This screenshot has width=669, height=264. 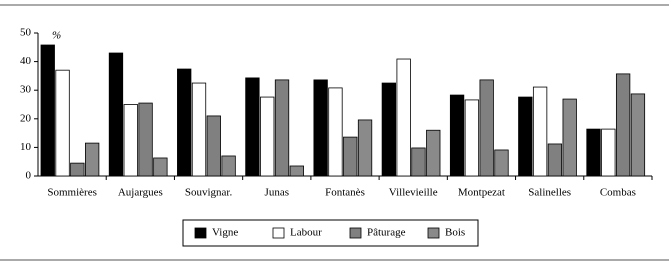 What do you see at coordinates (29, 176) in the screenshot?
I see `y-tick-label: 0` at bounding box center [29, 176].